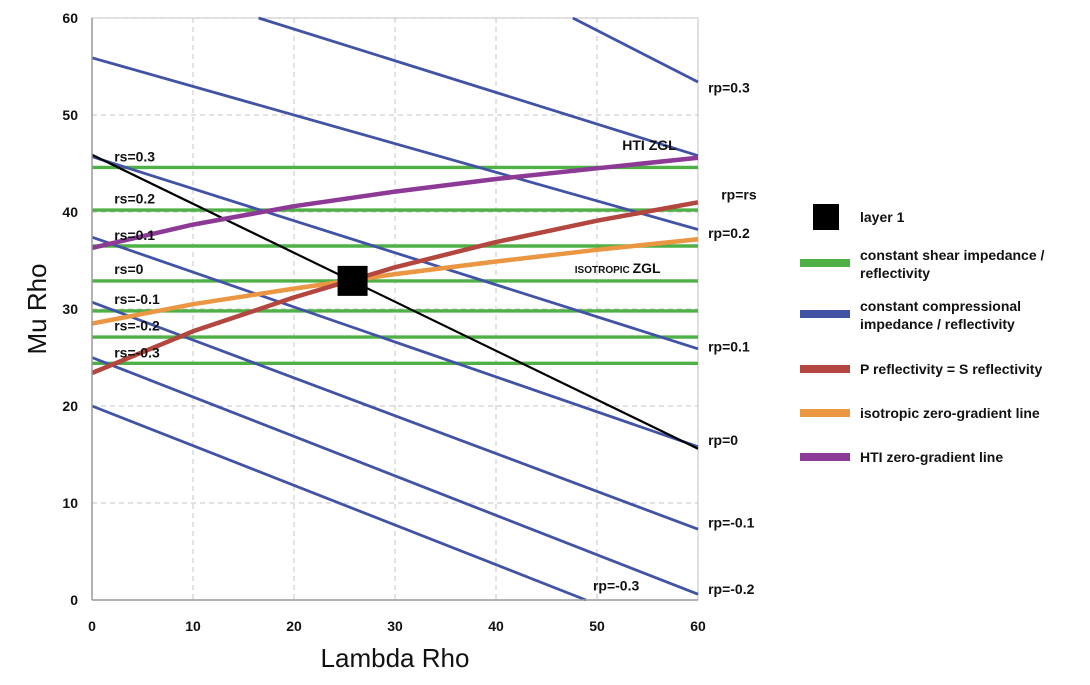  What do you see at coordinates (137, 299) in the screenshot?
I see `annotation-rs-0-1: rs=-0.1` at bounding box center [137, 299].